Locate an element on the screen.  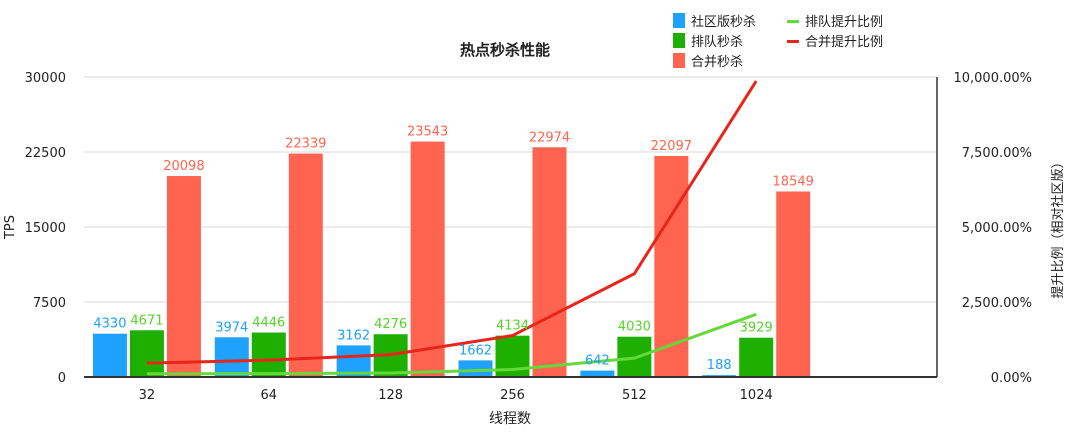
y2-tick-label: 5,000.00% is located at coordinates (997, 228).